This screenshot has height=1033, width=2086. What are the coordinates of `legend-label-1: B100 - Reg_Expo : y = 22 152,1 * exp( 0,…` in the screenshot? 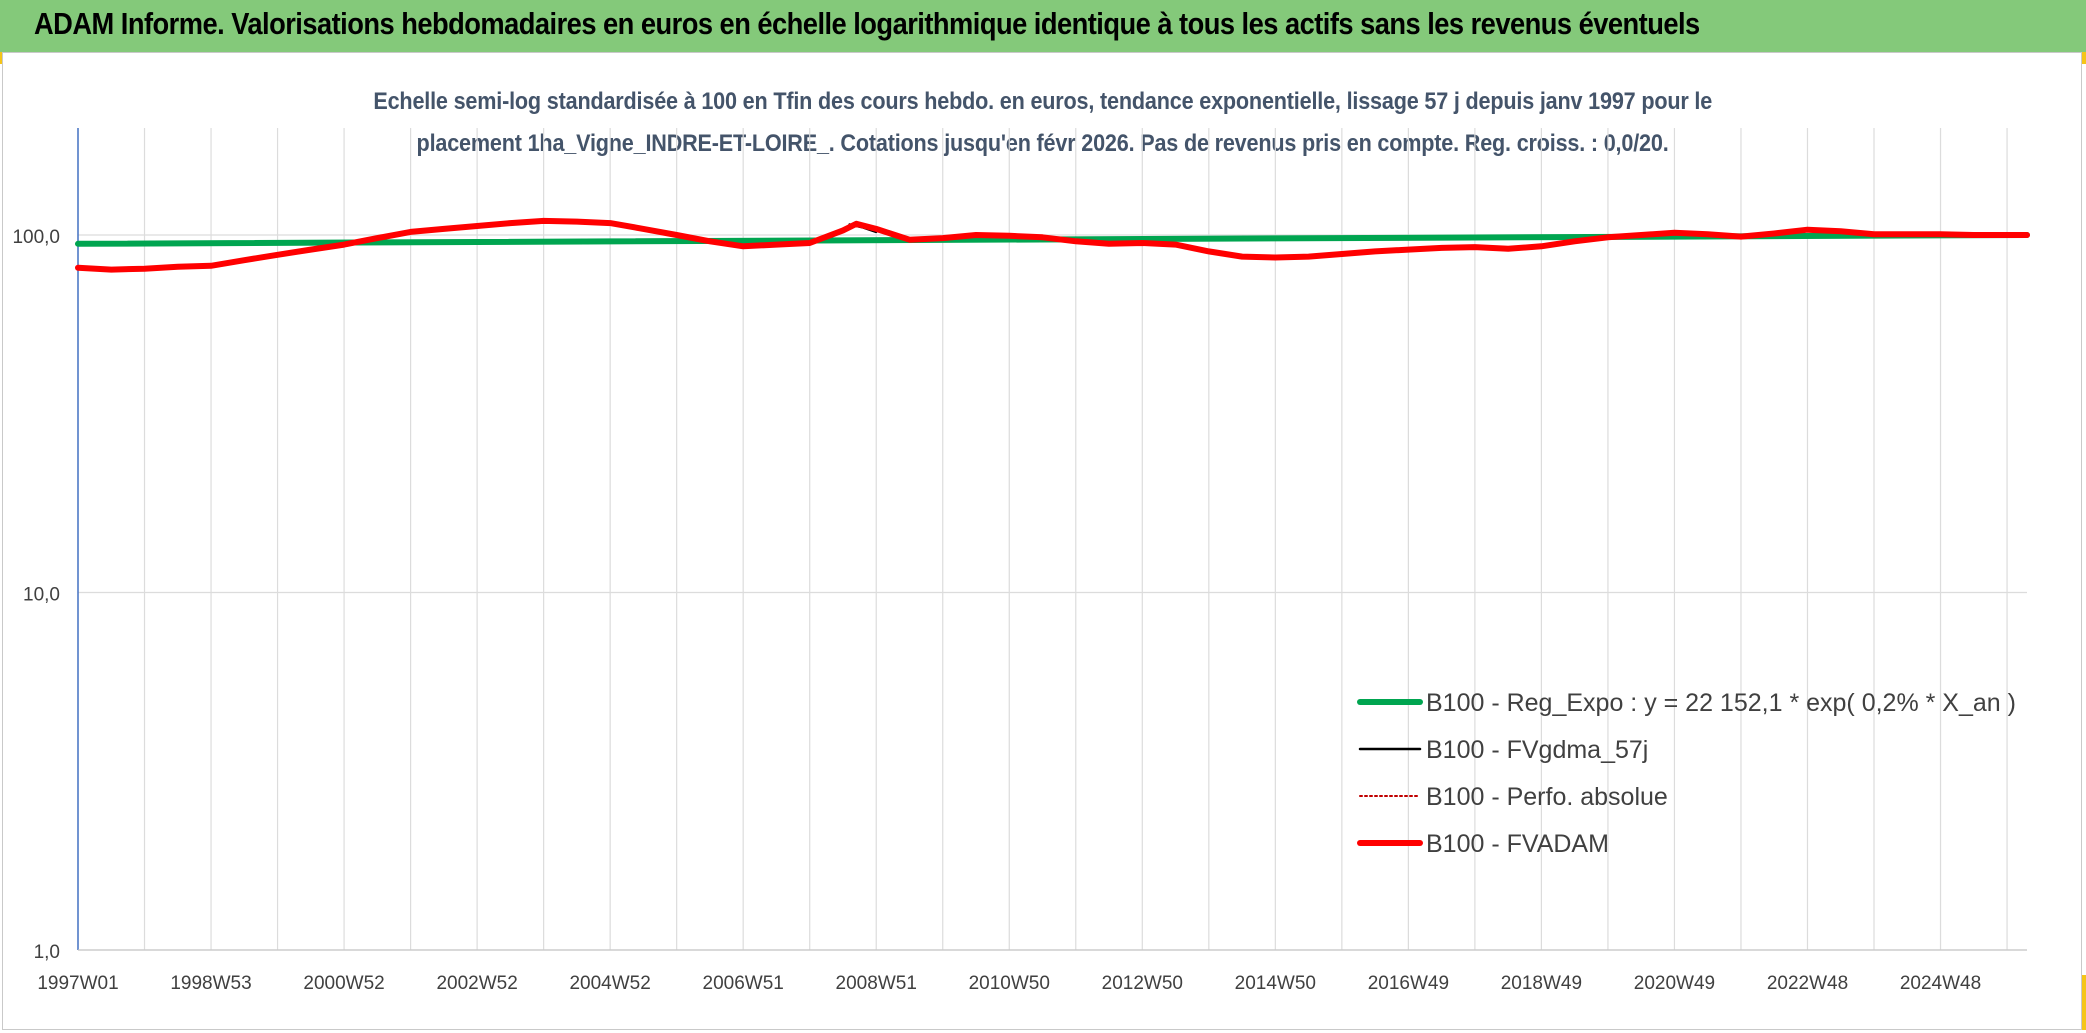 It's located at (1721, 703).